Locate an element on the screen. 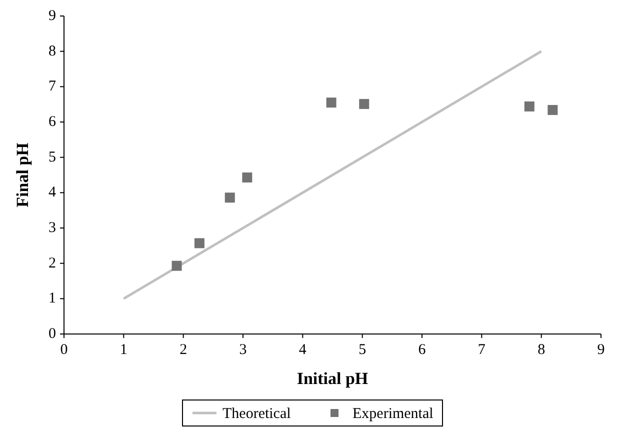  x-tick-label: 2 is located at coordinates (184, 350).